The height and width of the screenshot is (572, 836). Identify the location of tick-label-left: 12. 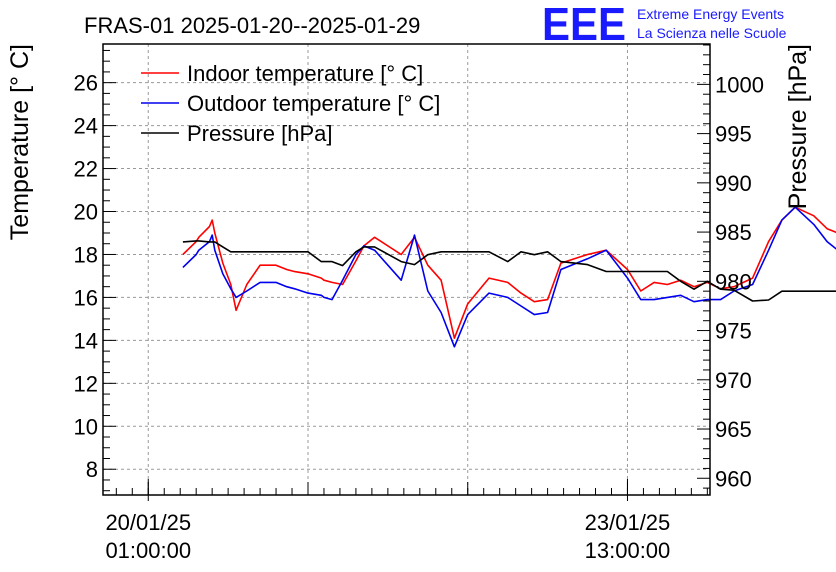
(86, 383).